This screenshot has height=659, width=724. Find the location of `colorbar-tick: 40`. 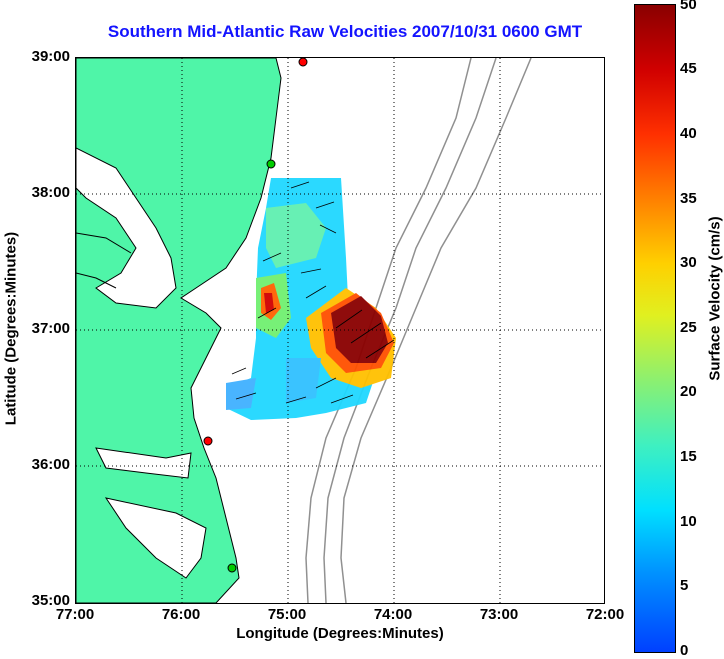

colorbar-tick: 40 is located at coordinates (688, 133).